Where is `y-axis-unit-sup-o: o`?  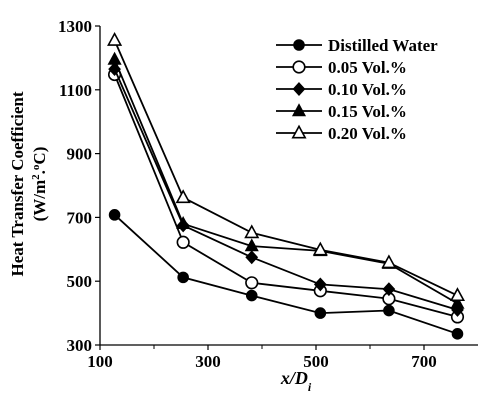
y-axis-unit-sup-o: o is located at coordinates (36, 167).